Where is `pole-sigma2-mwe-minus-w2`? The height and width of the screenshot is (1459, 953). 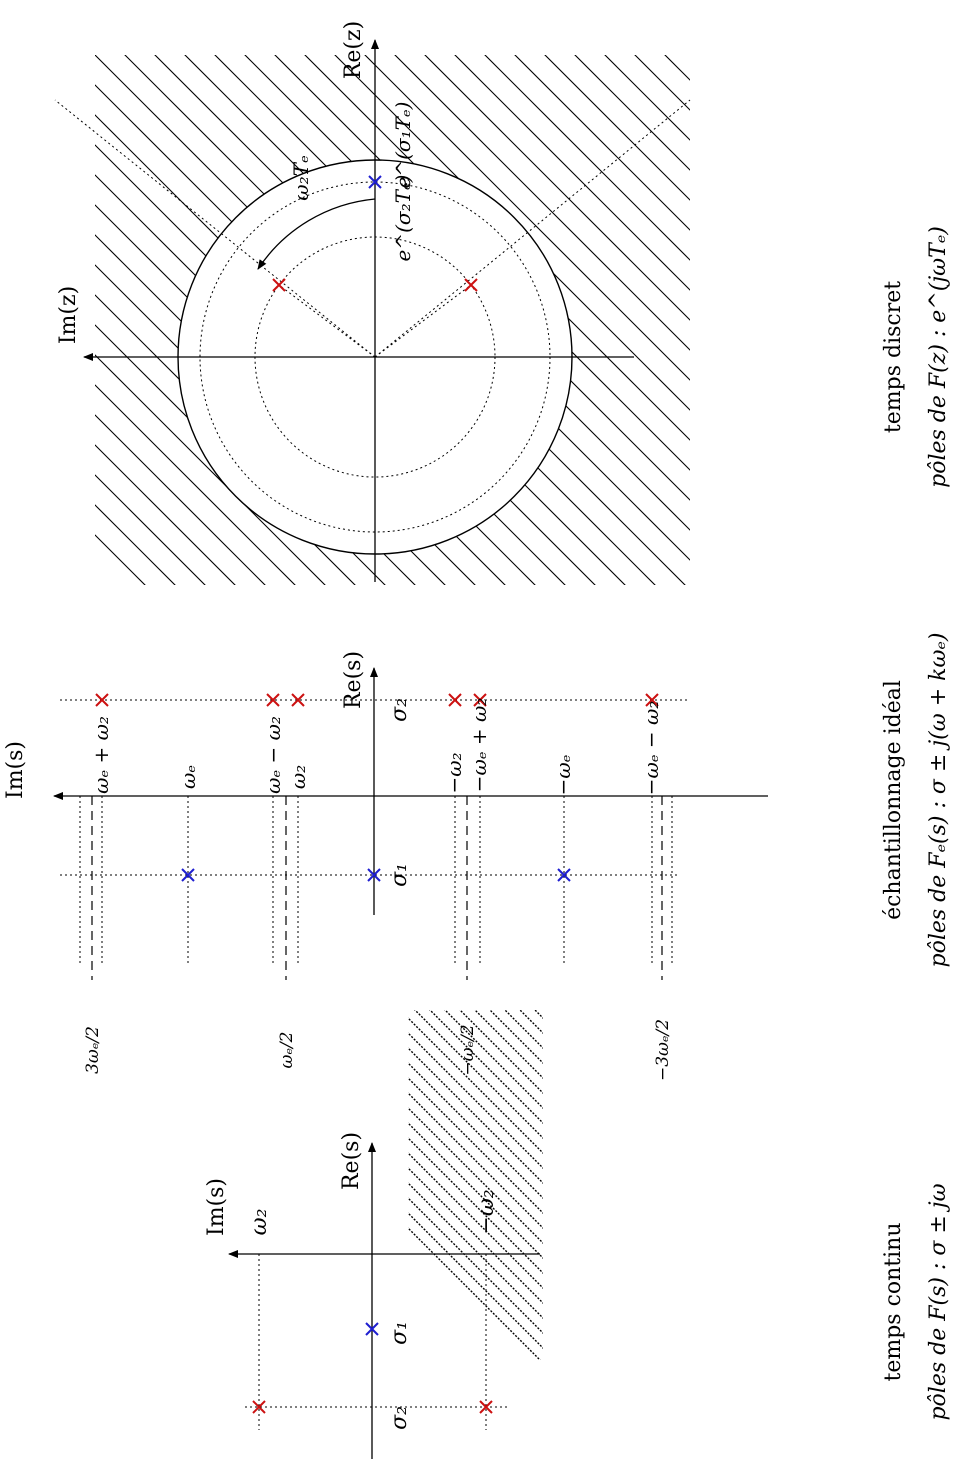
pole-sigma2-mwe-minus-w2 is located at coordinates (652, 700).